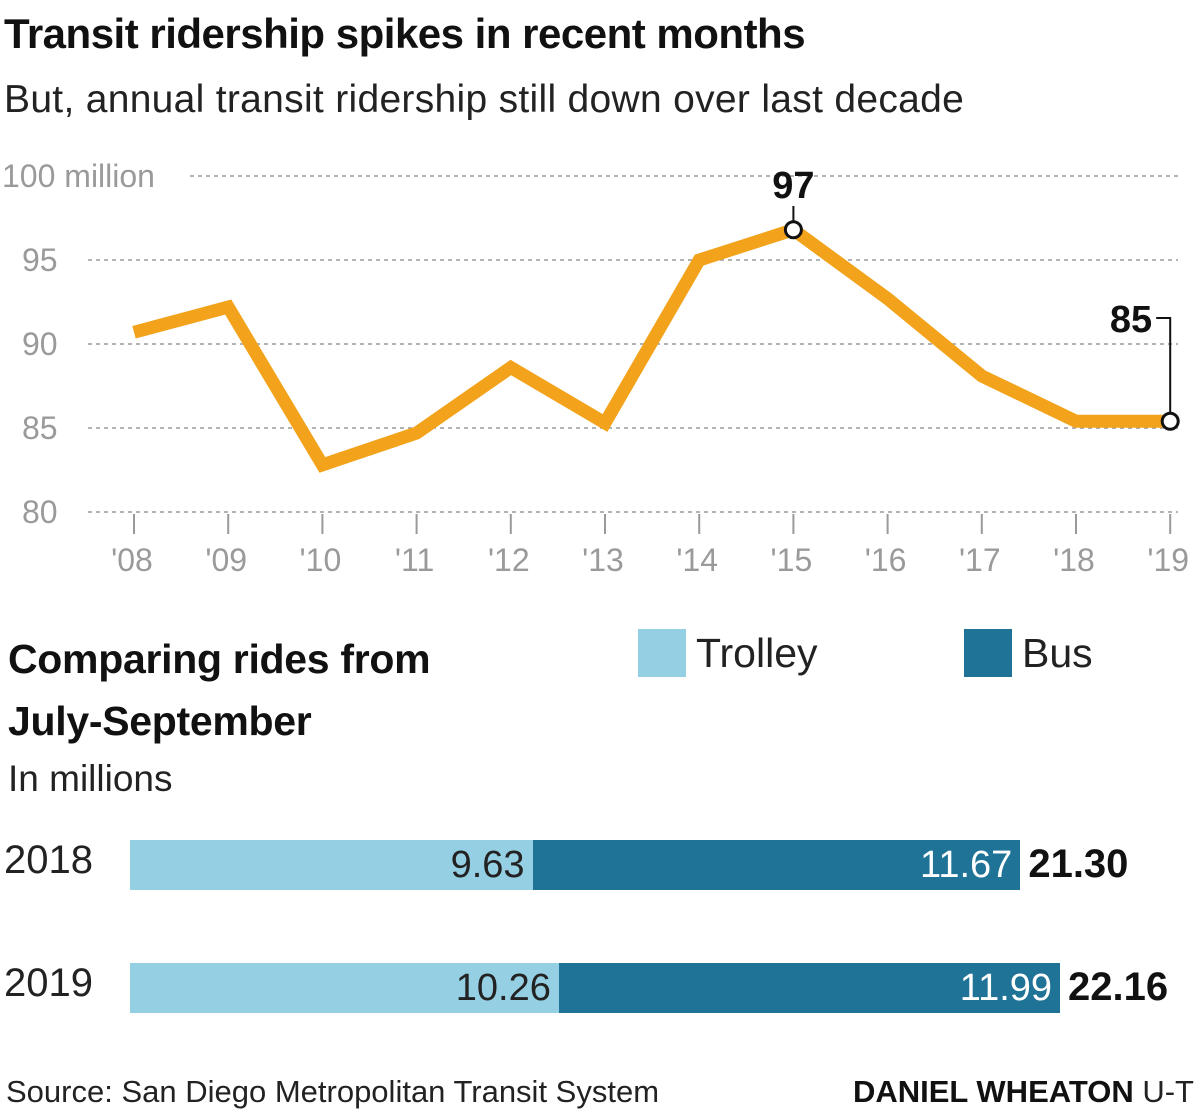 This screenshot has height=1116, width=1200. Describe the element at coordinates (1078, 864) in the screenshot. I see `bar-total-label: 21.30` at that location.